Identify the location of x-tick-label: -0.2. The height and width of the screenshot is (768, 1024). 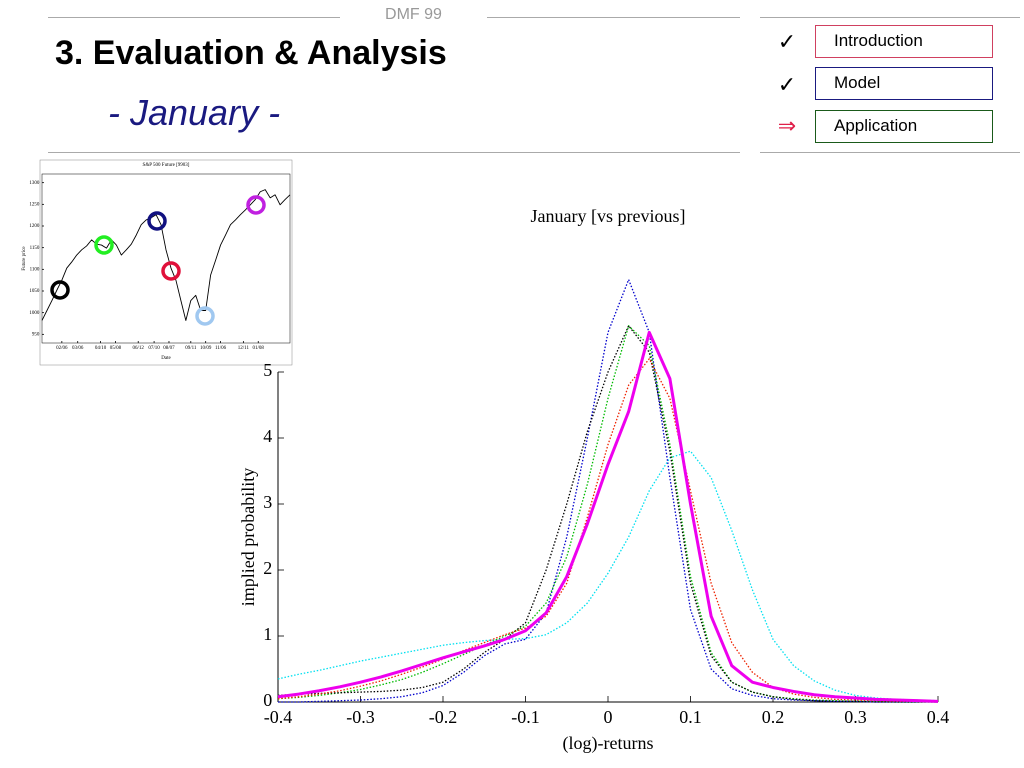
(443, 717).